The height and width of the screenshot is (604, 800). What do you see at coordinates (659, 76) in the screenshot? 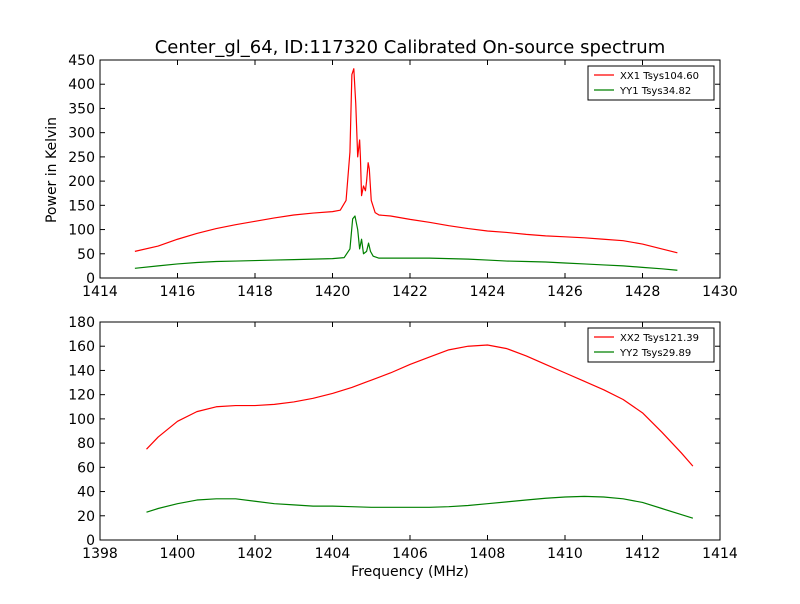
I see `legend-entry: XX1 Tsys104.60` at bounding box center [659, 76].